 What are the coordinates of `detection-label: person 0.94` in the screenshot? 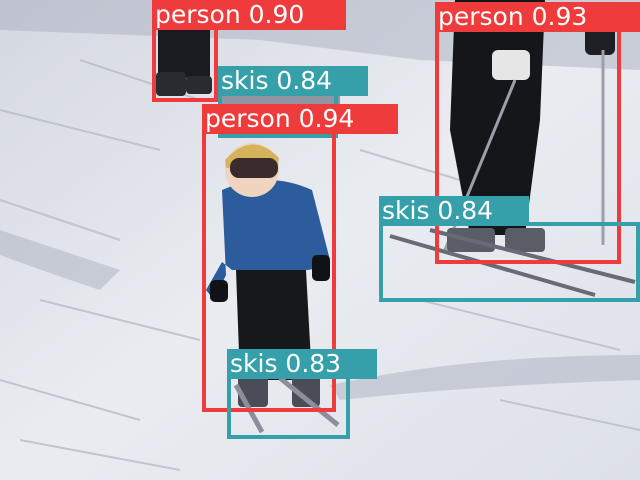 It's located at (300, 119).